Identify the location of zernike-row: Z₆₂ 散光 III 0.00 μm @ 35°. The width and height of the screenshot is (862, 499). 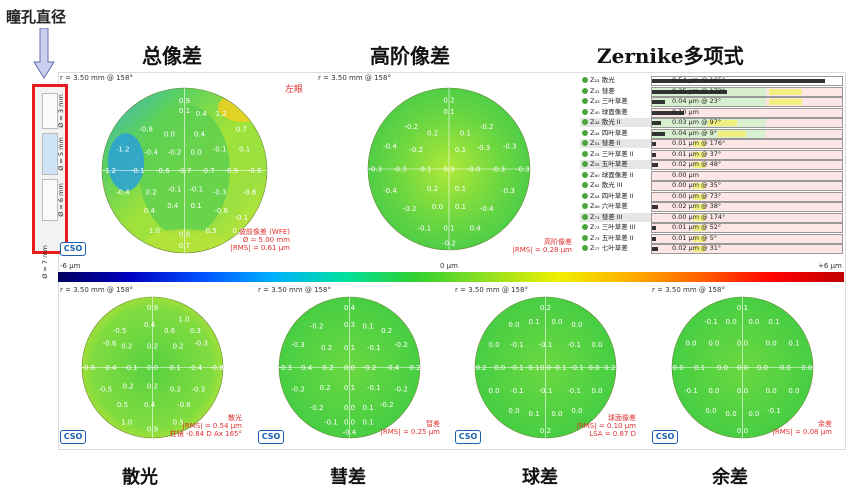
(711, 186).